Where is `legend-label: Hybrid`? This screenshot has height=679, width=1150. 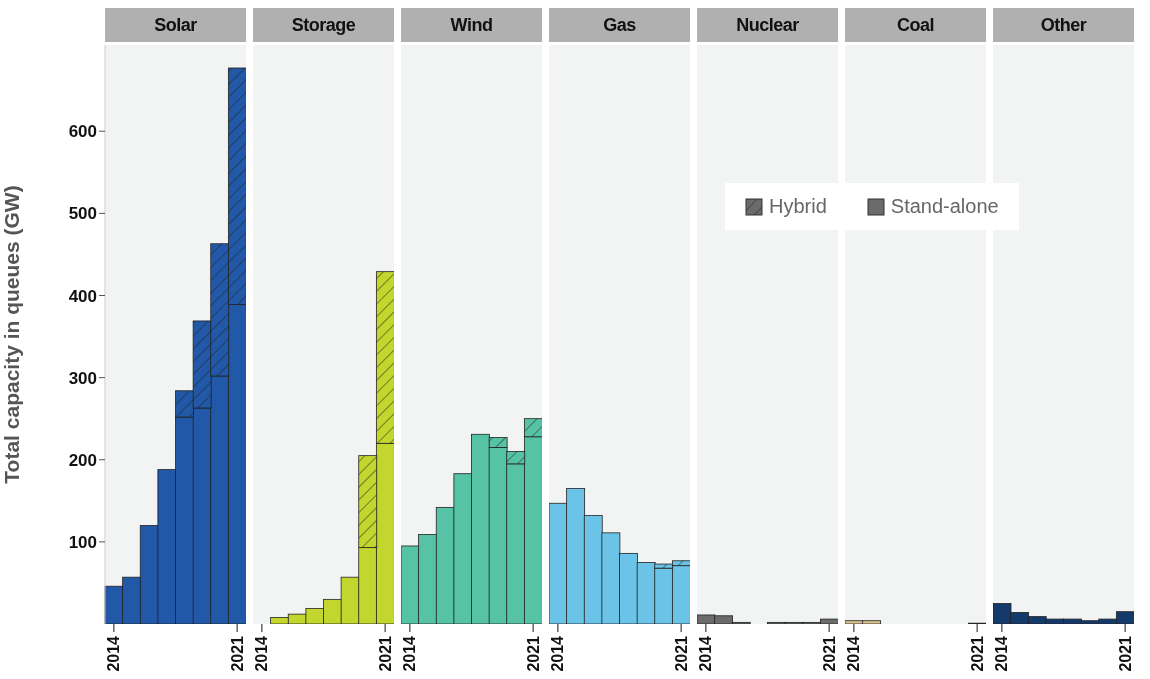
legend-label: Hybrid is located at coordinates (798, 206).